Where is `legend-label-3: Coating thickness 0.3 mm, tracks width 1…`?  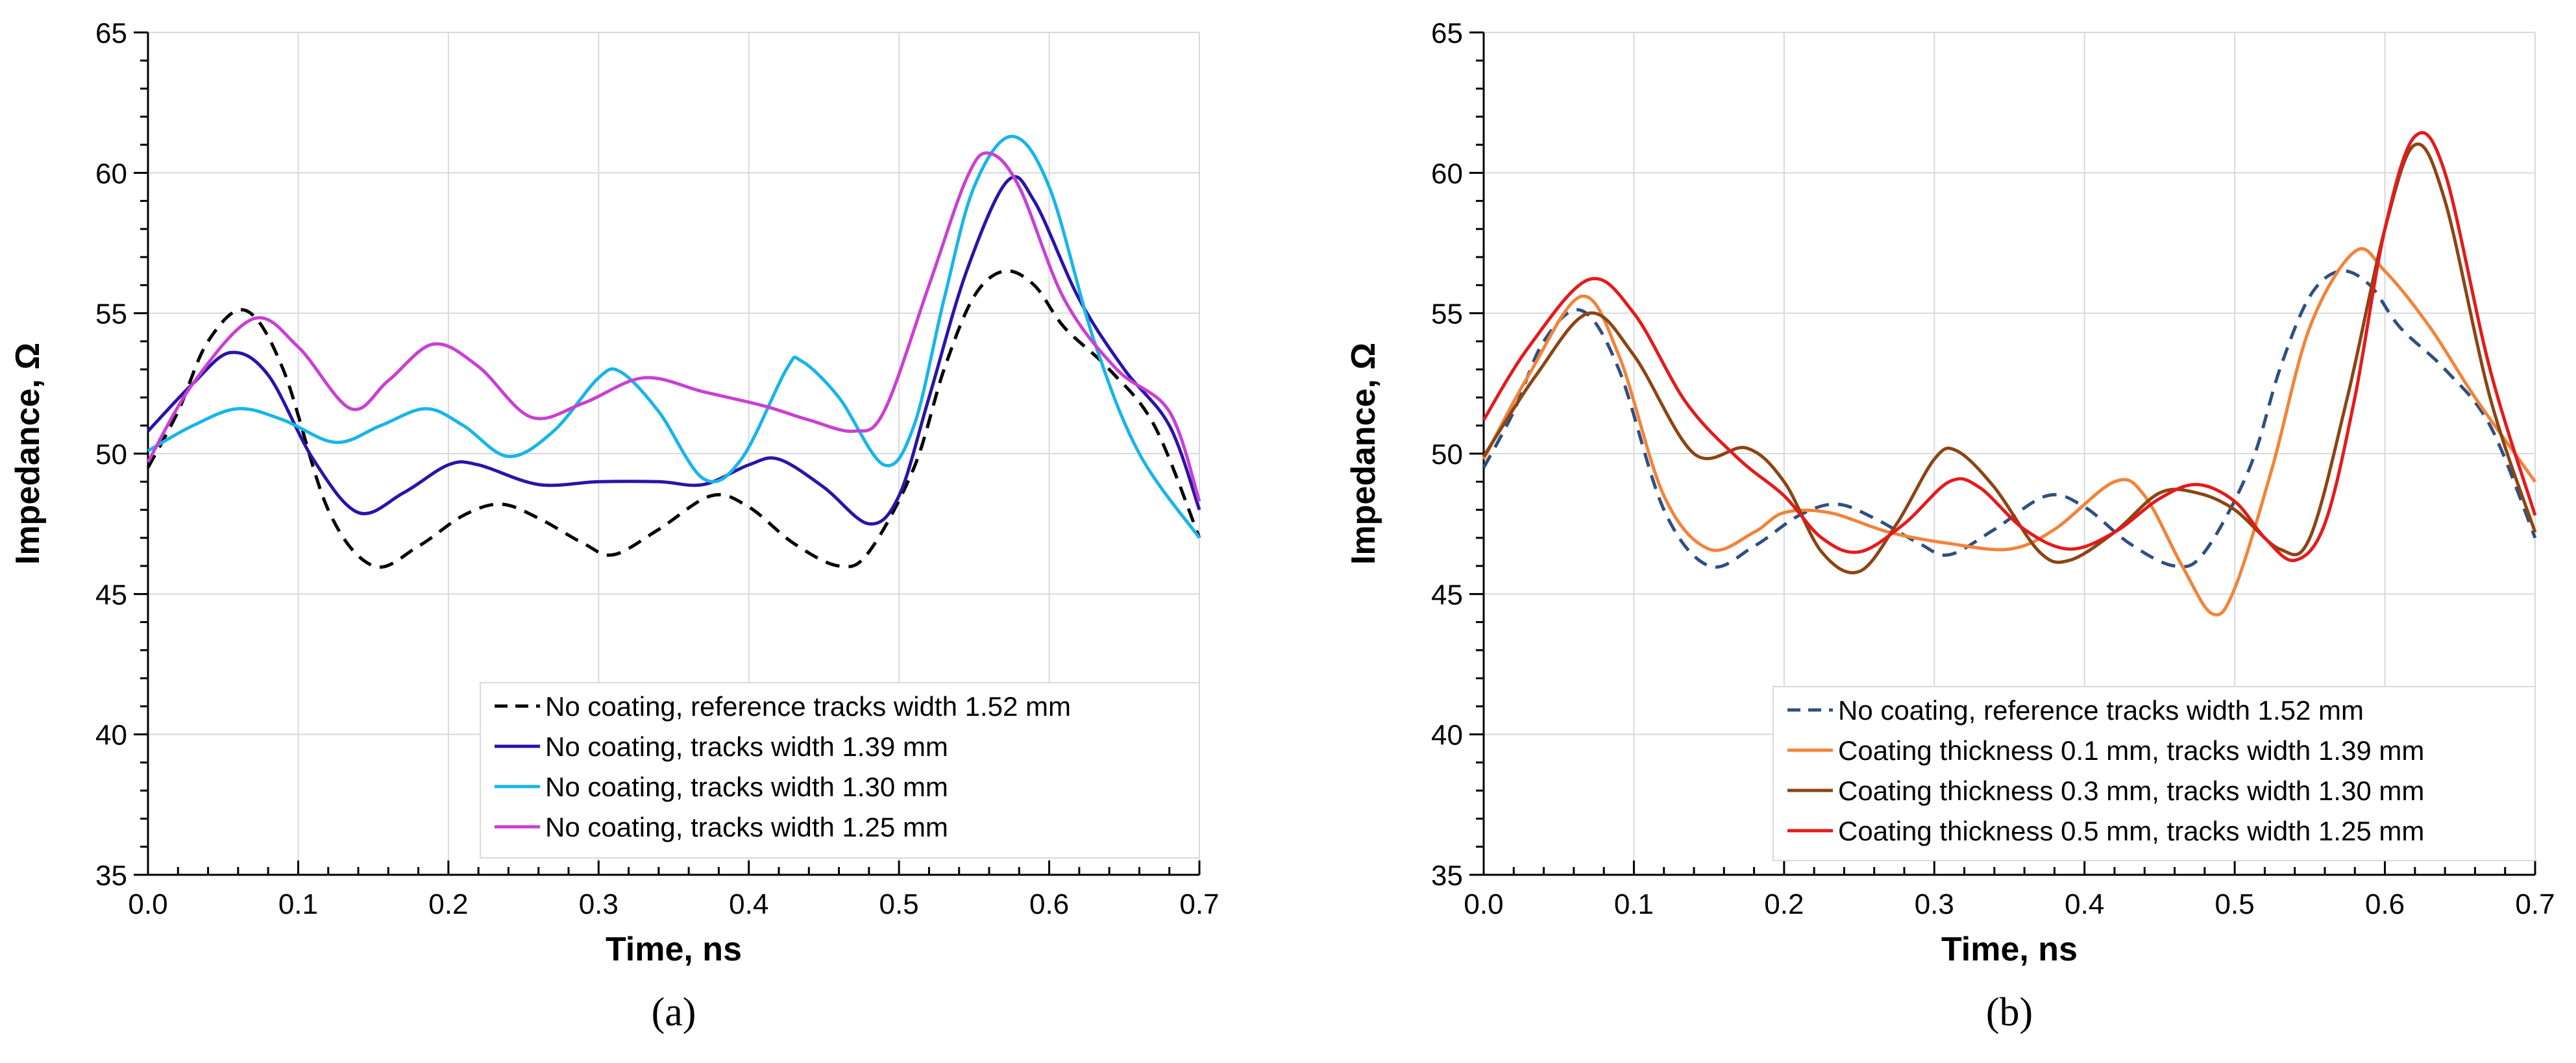
legend-label-3: Coating thickness 0.3 mm, tracks width 1… is located at coordinates (2131, 791).